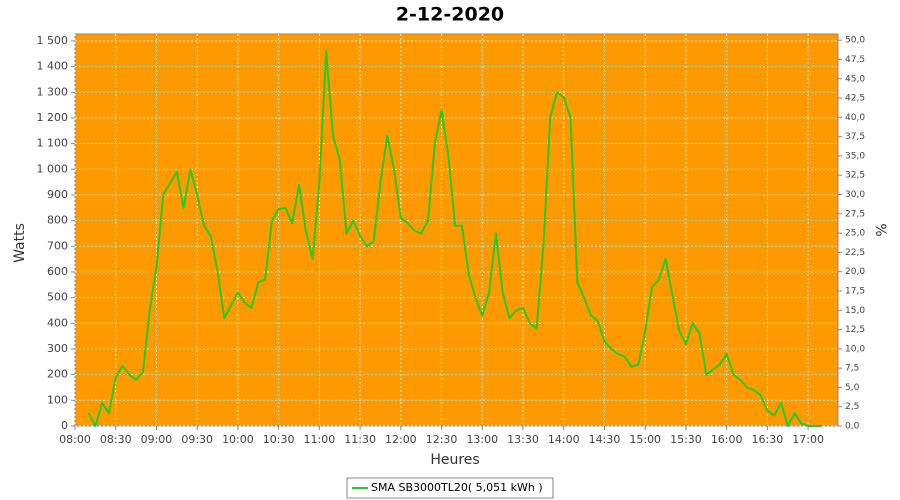 The height and width of the screenshot is (500, 900). Describe the element at coordinates (320, 439) in the screenshot. I see `x-tick-label: 11:00` at that location.